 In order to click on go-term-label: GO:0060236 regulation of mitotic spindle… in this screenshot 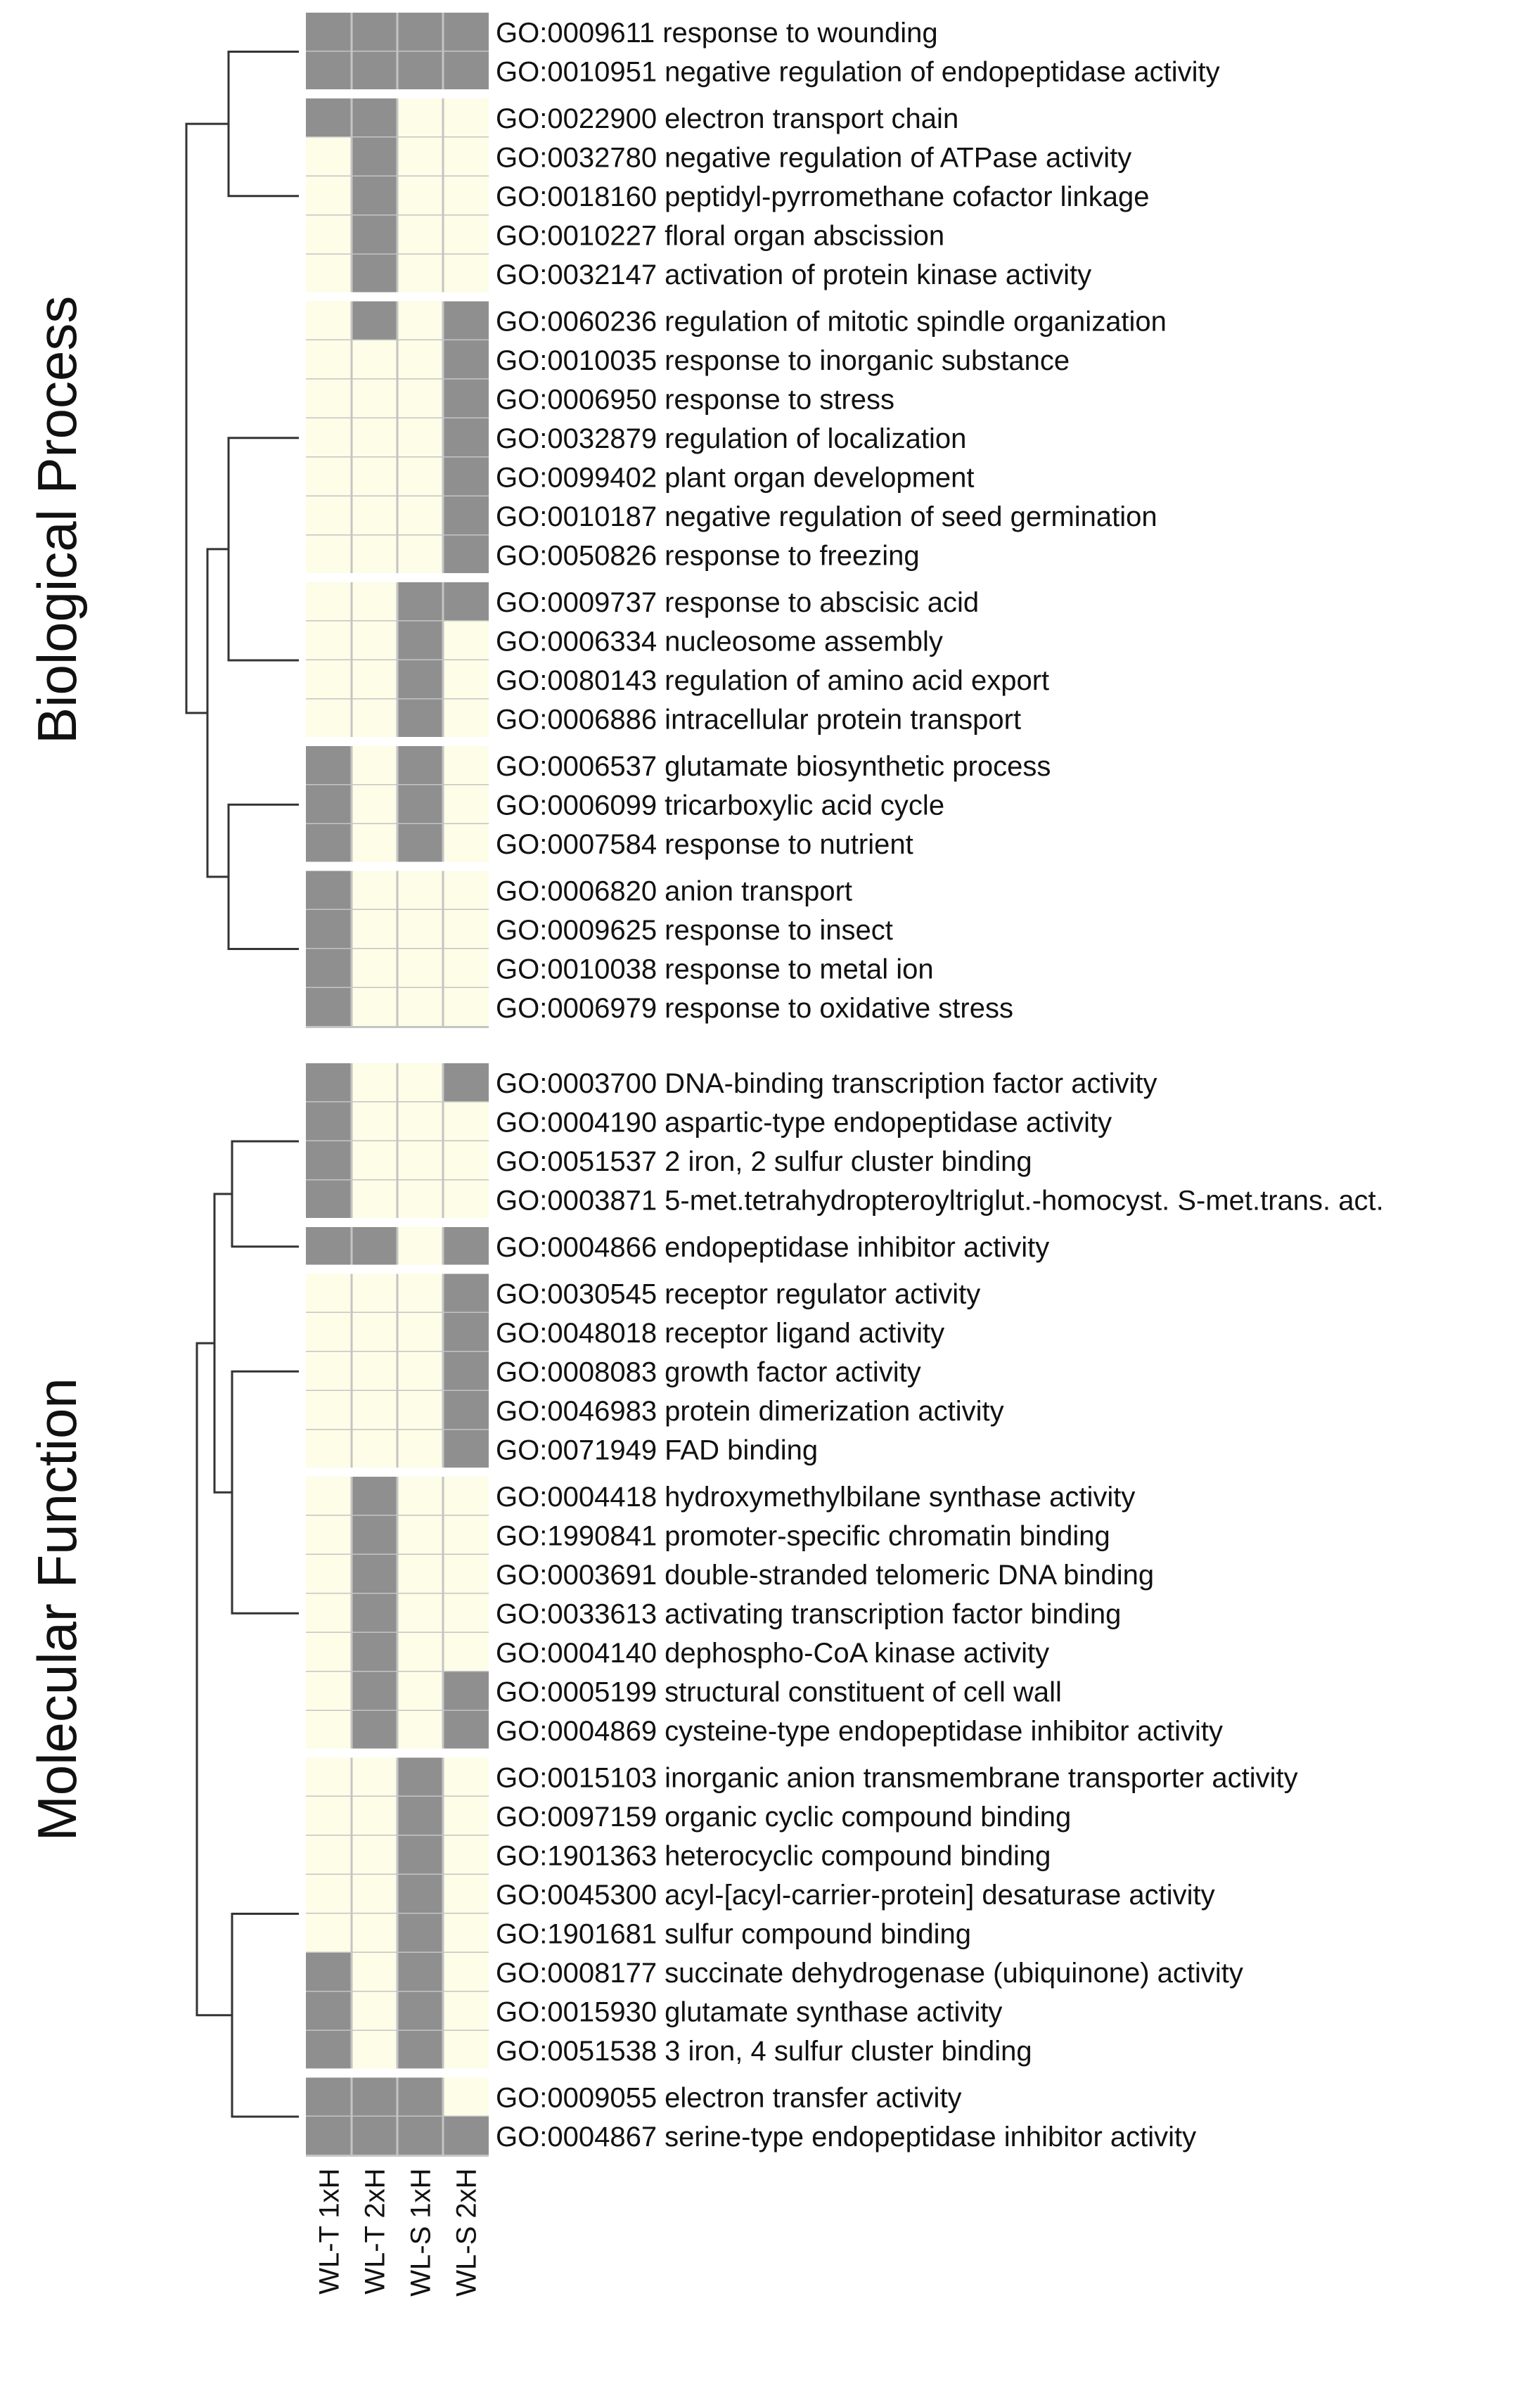, I will do `click(831, 321)`.